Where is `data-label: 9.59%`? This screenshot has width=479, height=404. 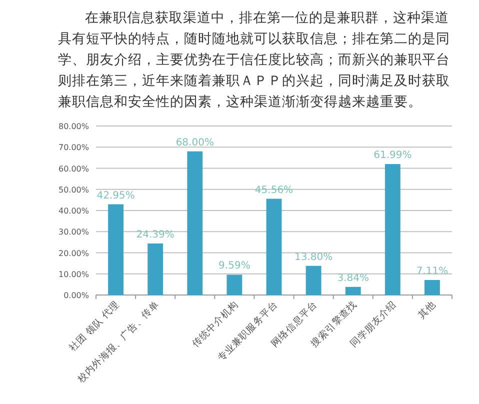 data-label: 9.59% is located at coordinates (234, 266).